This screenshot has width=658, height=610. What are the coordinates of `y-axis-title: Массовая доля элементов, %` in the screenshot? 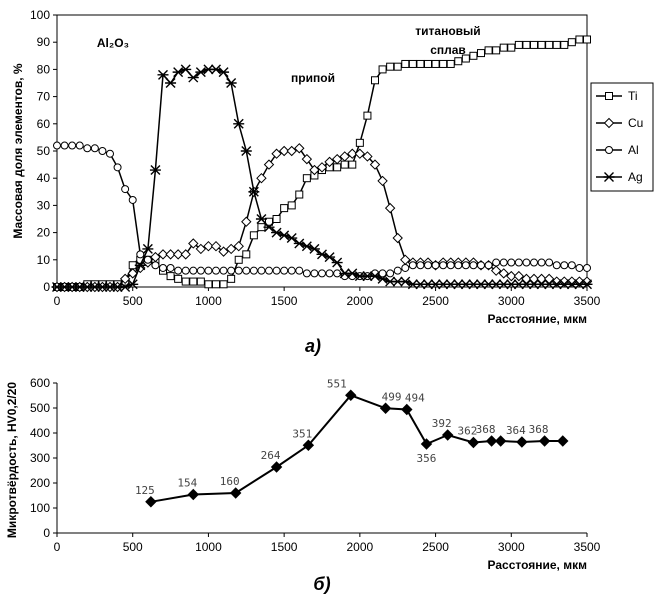 It's located at (18, 151).